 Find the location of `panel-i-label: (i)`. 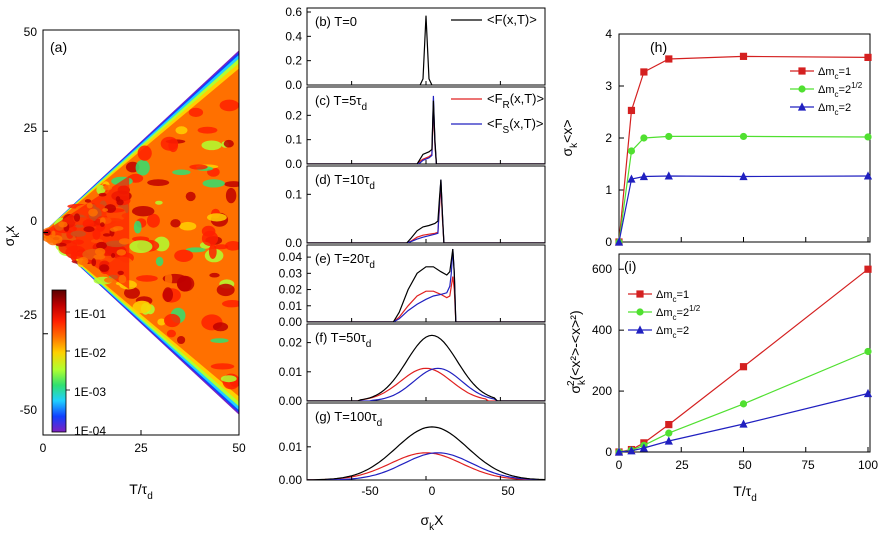

panel-i-label: (i) is located at coordinates (630, 266).